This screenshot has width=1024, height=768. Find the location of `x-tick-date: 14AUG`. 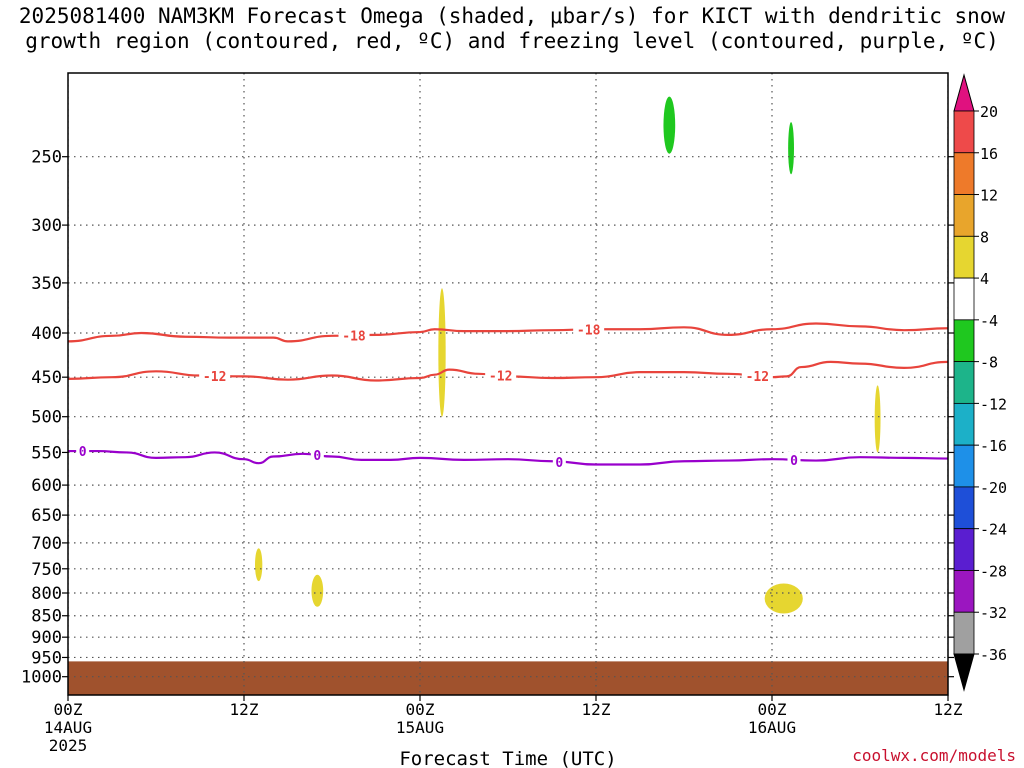

x-tick-date: 14AUG is located at coordinates (68, 727).